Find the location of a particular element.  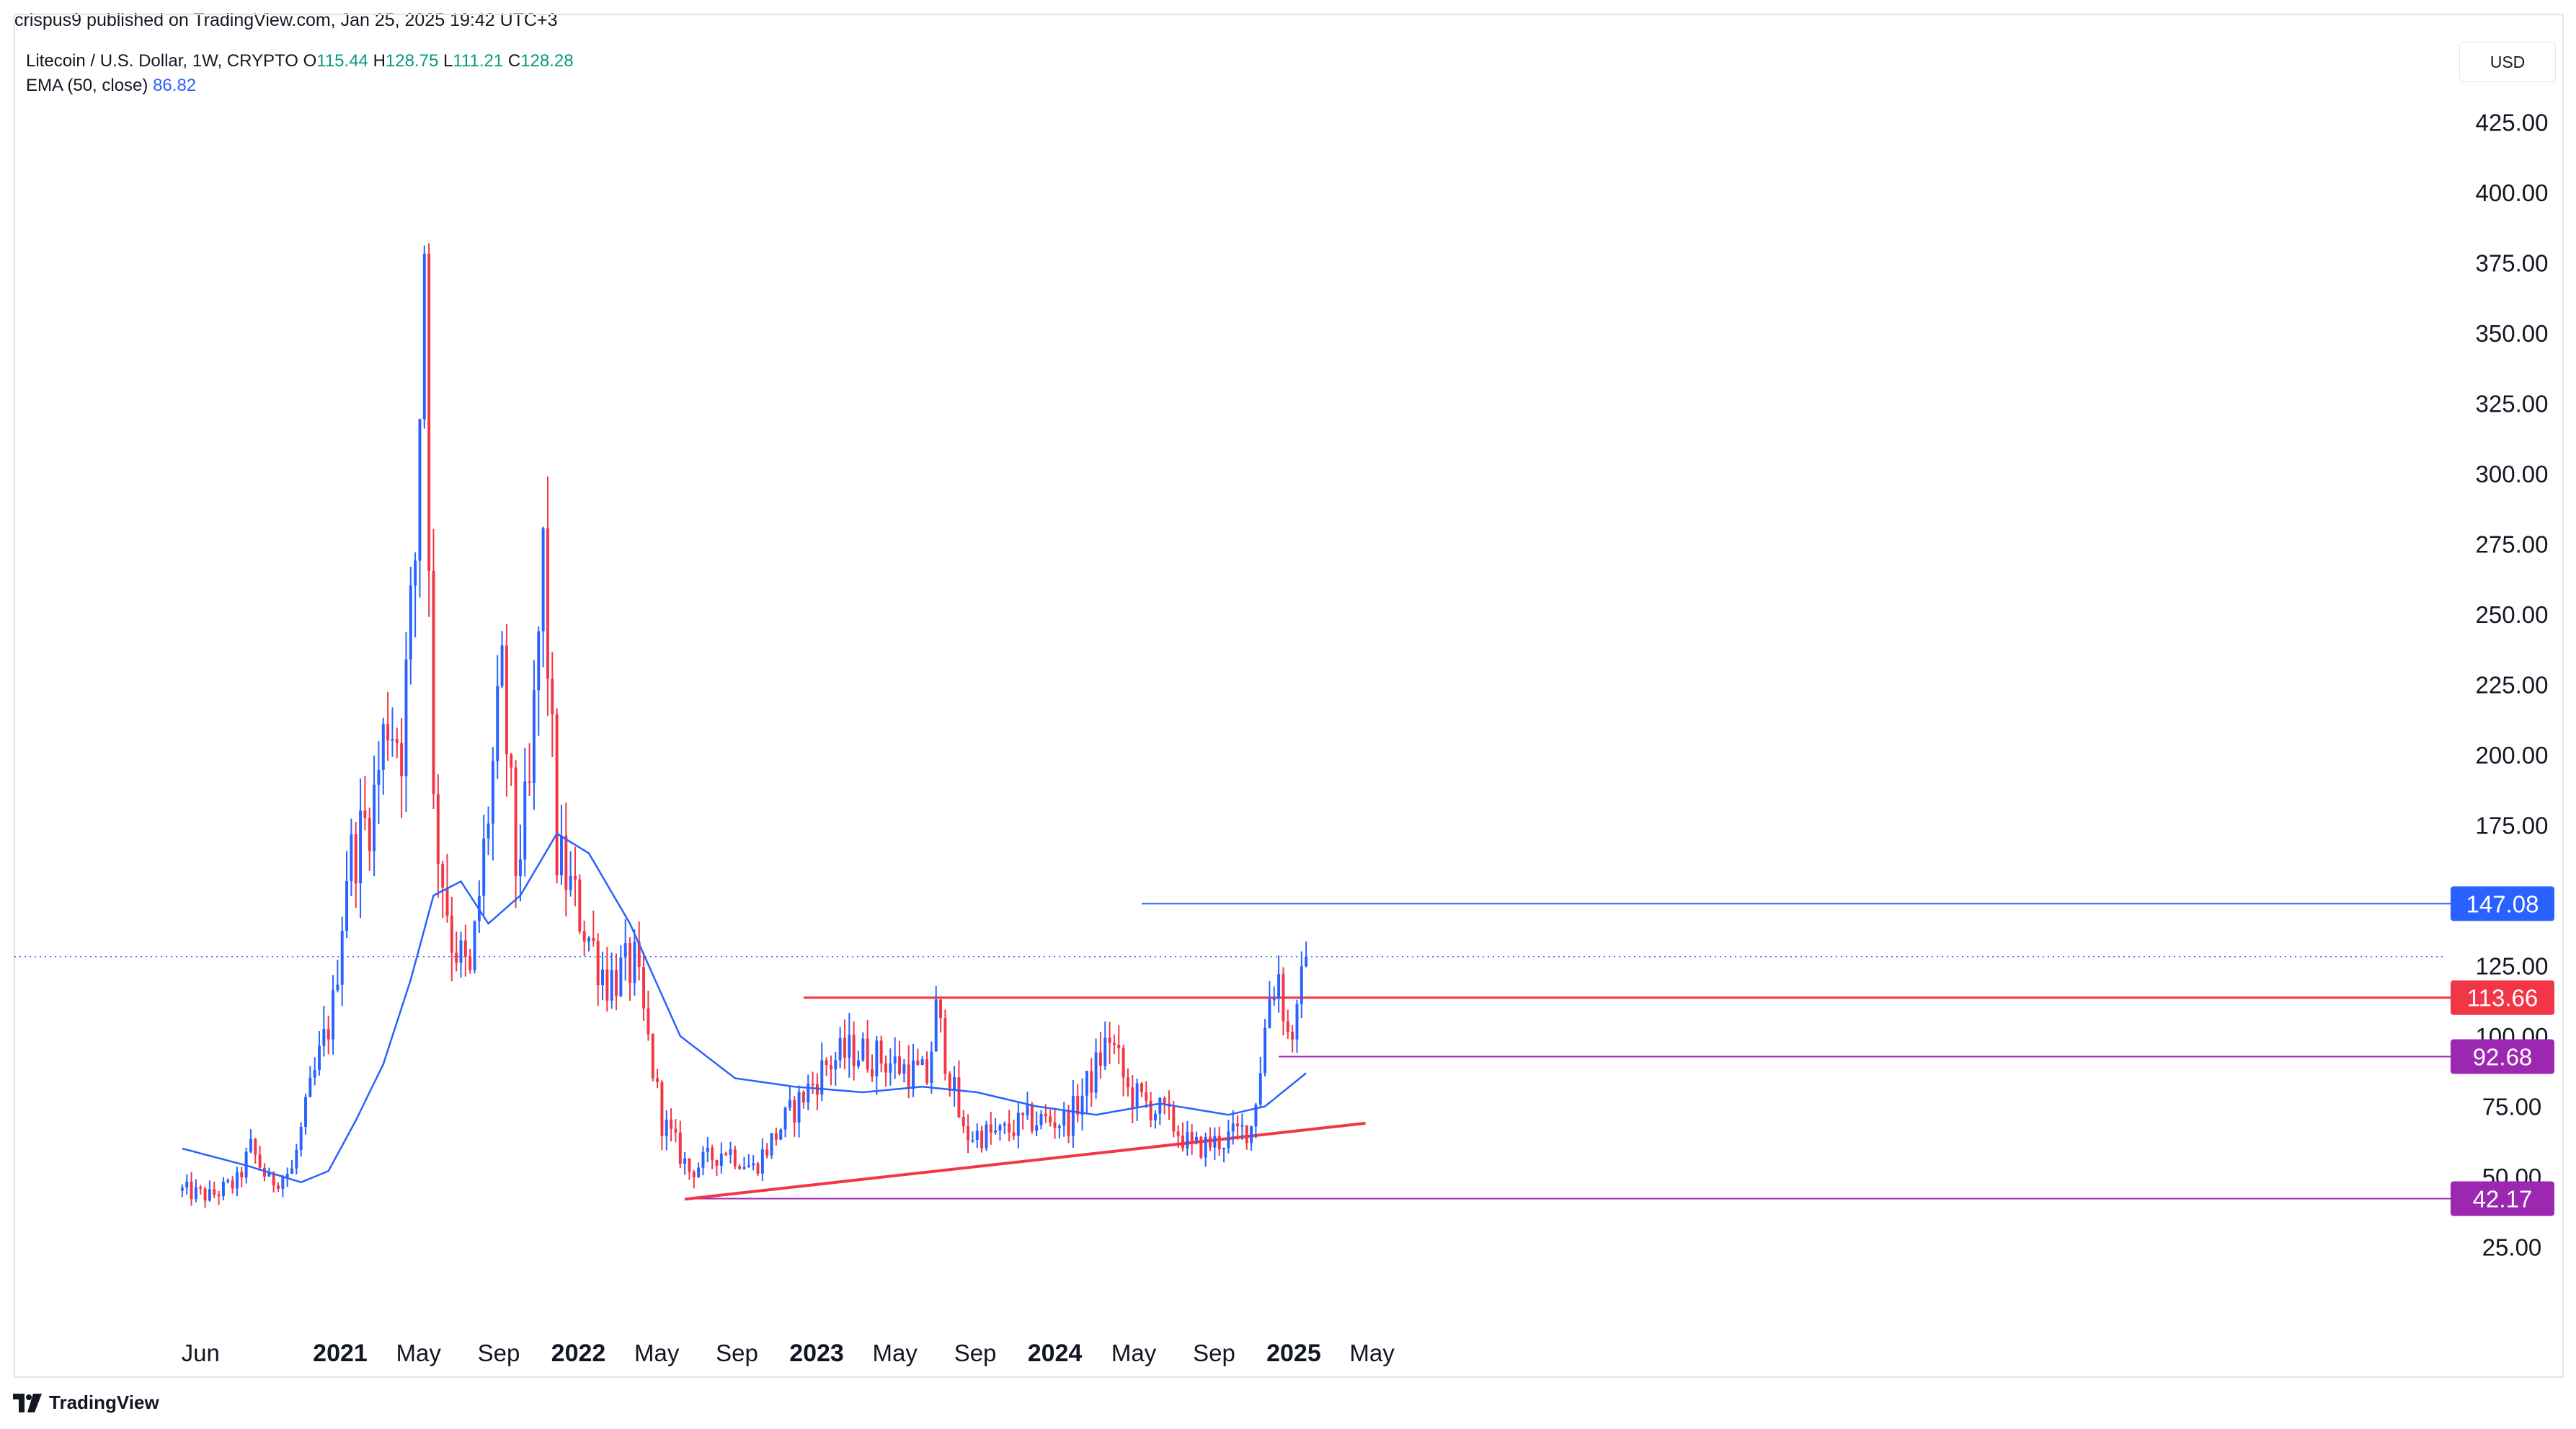

currency-selector: USD is located at coordinates (2507, 62).